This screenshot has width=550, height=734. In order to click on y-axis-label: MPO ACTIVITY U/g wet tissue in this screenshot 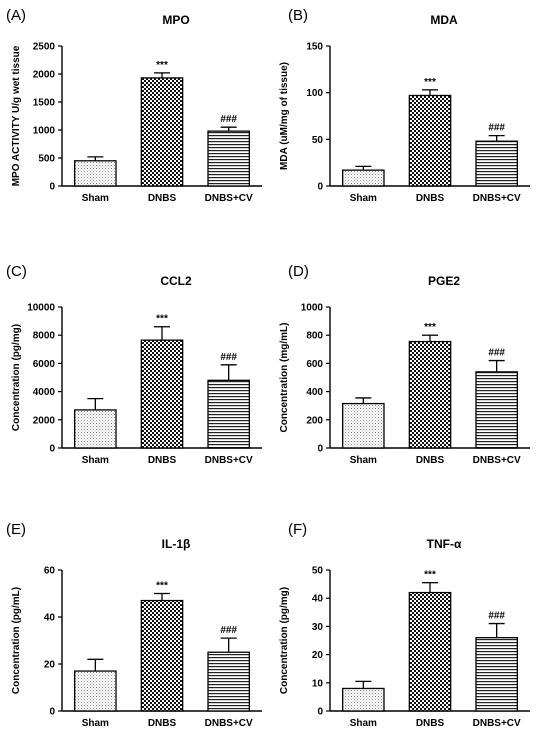, I will do `click(16, 115)`.